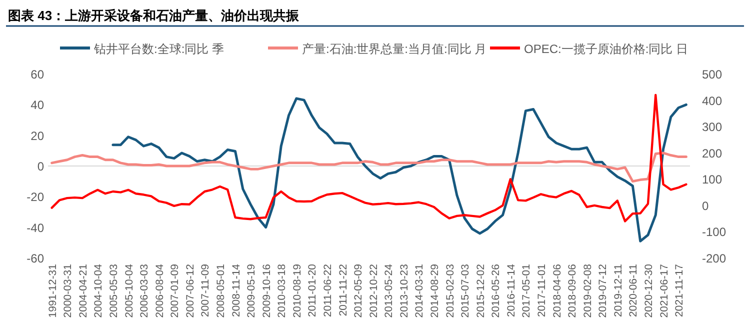  I want to click on y2-tick-label: 0, so click(705, 205).